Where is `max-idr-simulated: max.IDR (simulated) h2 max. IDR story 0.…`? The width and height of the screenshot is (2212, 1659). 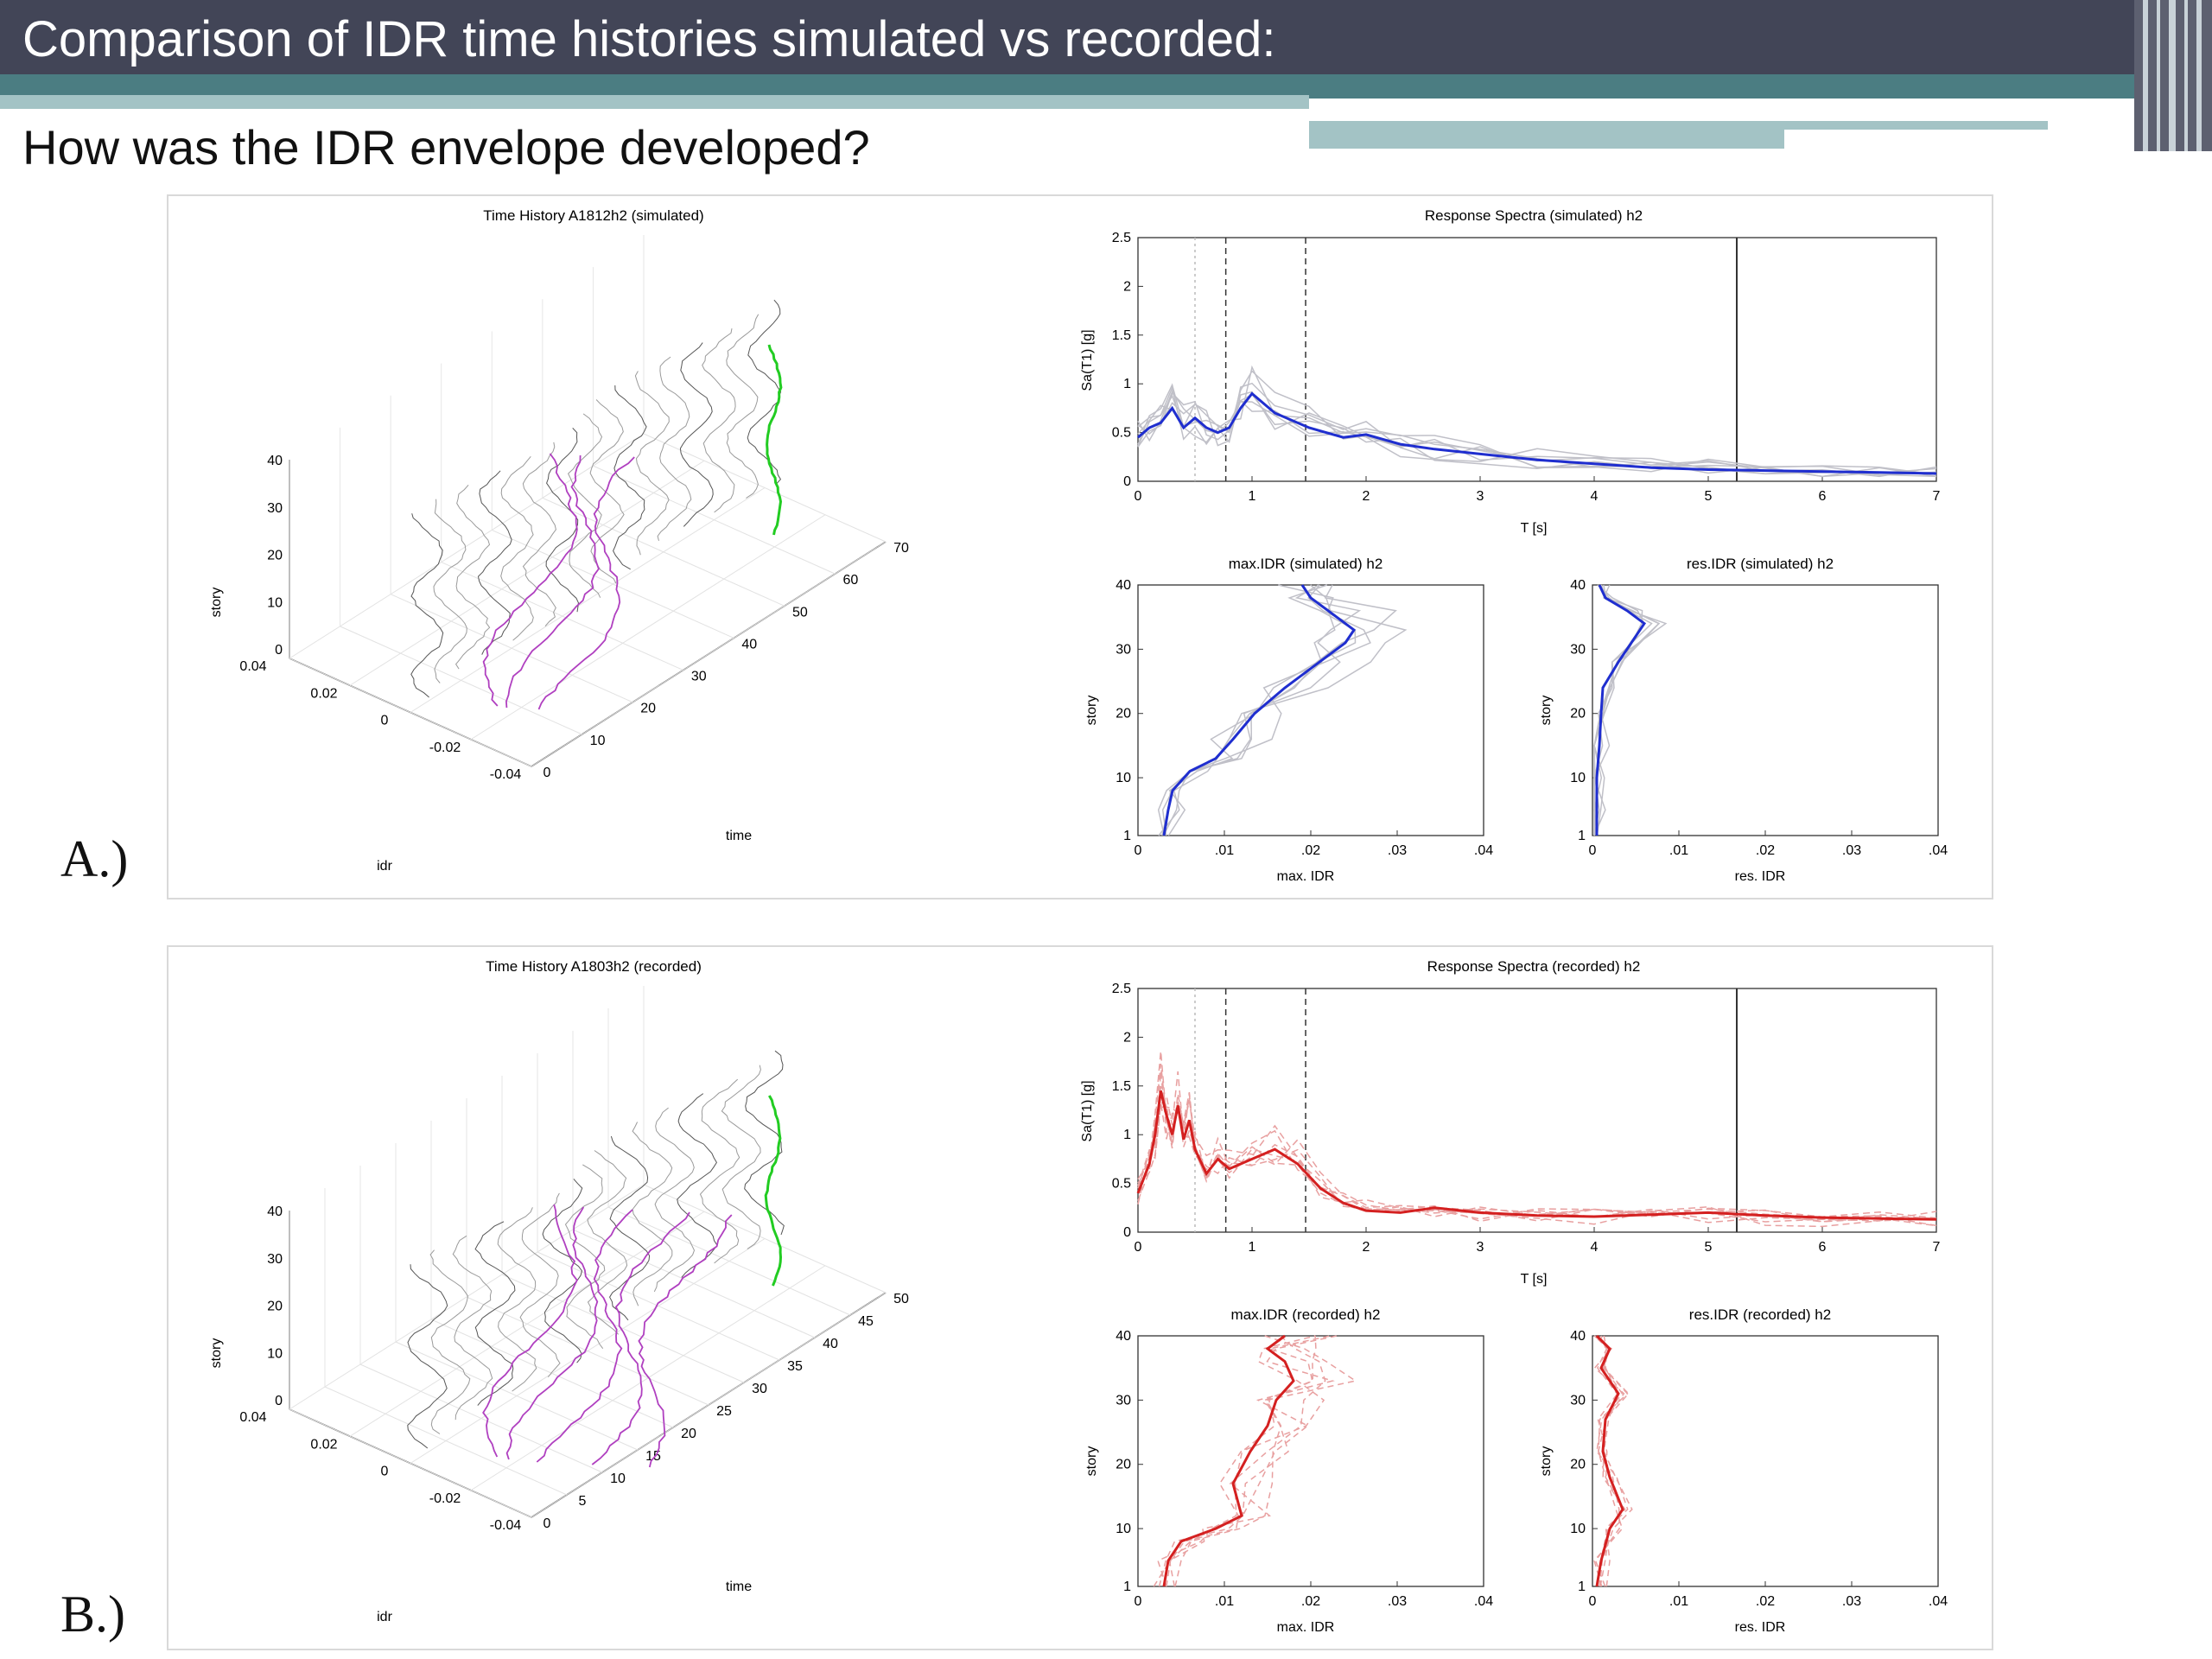 max-idr-simulated: max.IDR (simulated) h2 max. IDR story 0.… is located at coordinates (1288, 720).